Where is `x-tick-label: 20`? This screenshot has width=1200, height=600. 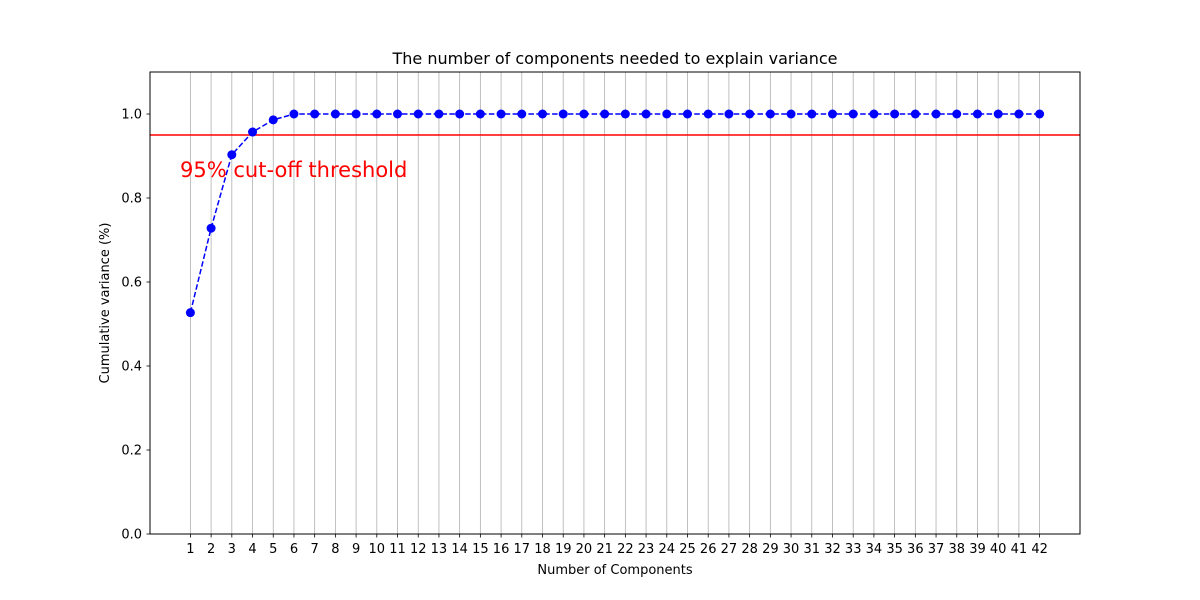
x-tick-label: 20 is located at coordinates (584, 549).